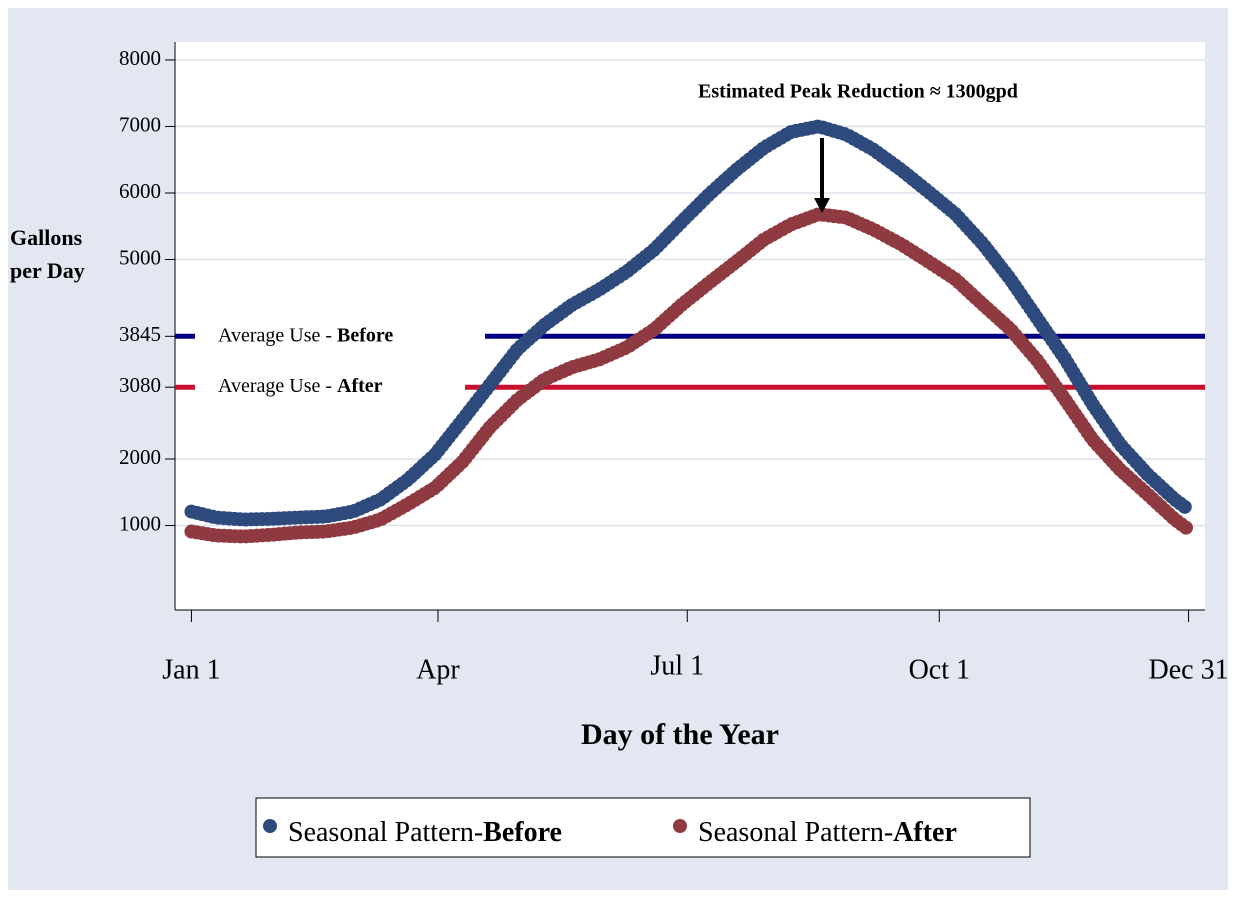 The height and width of the screenshot is (898, 1236). What do you see at coordinates (939, 669) in the screenshot?
I see `x-tick-label: Oct 1` at bounding box center [939, 669].